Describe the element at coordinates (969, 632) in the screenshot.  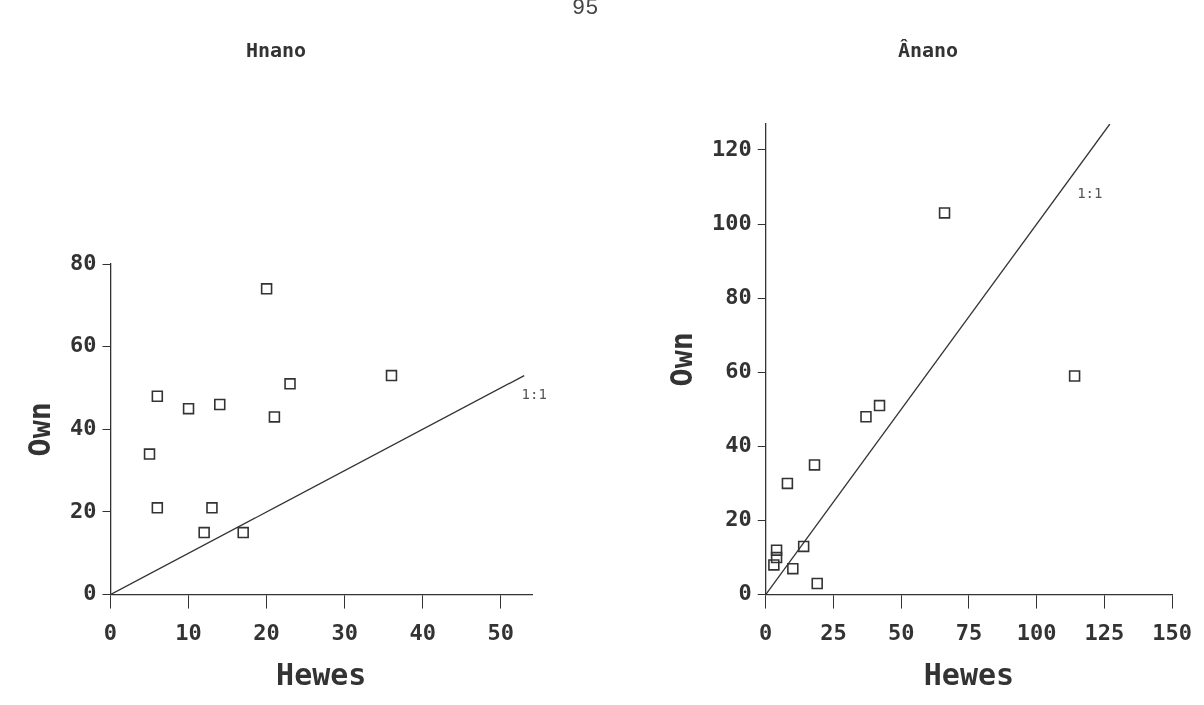
I see `x-tick-label: 75` at that location.